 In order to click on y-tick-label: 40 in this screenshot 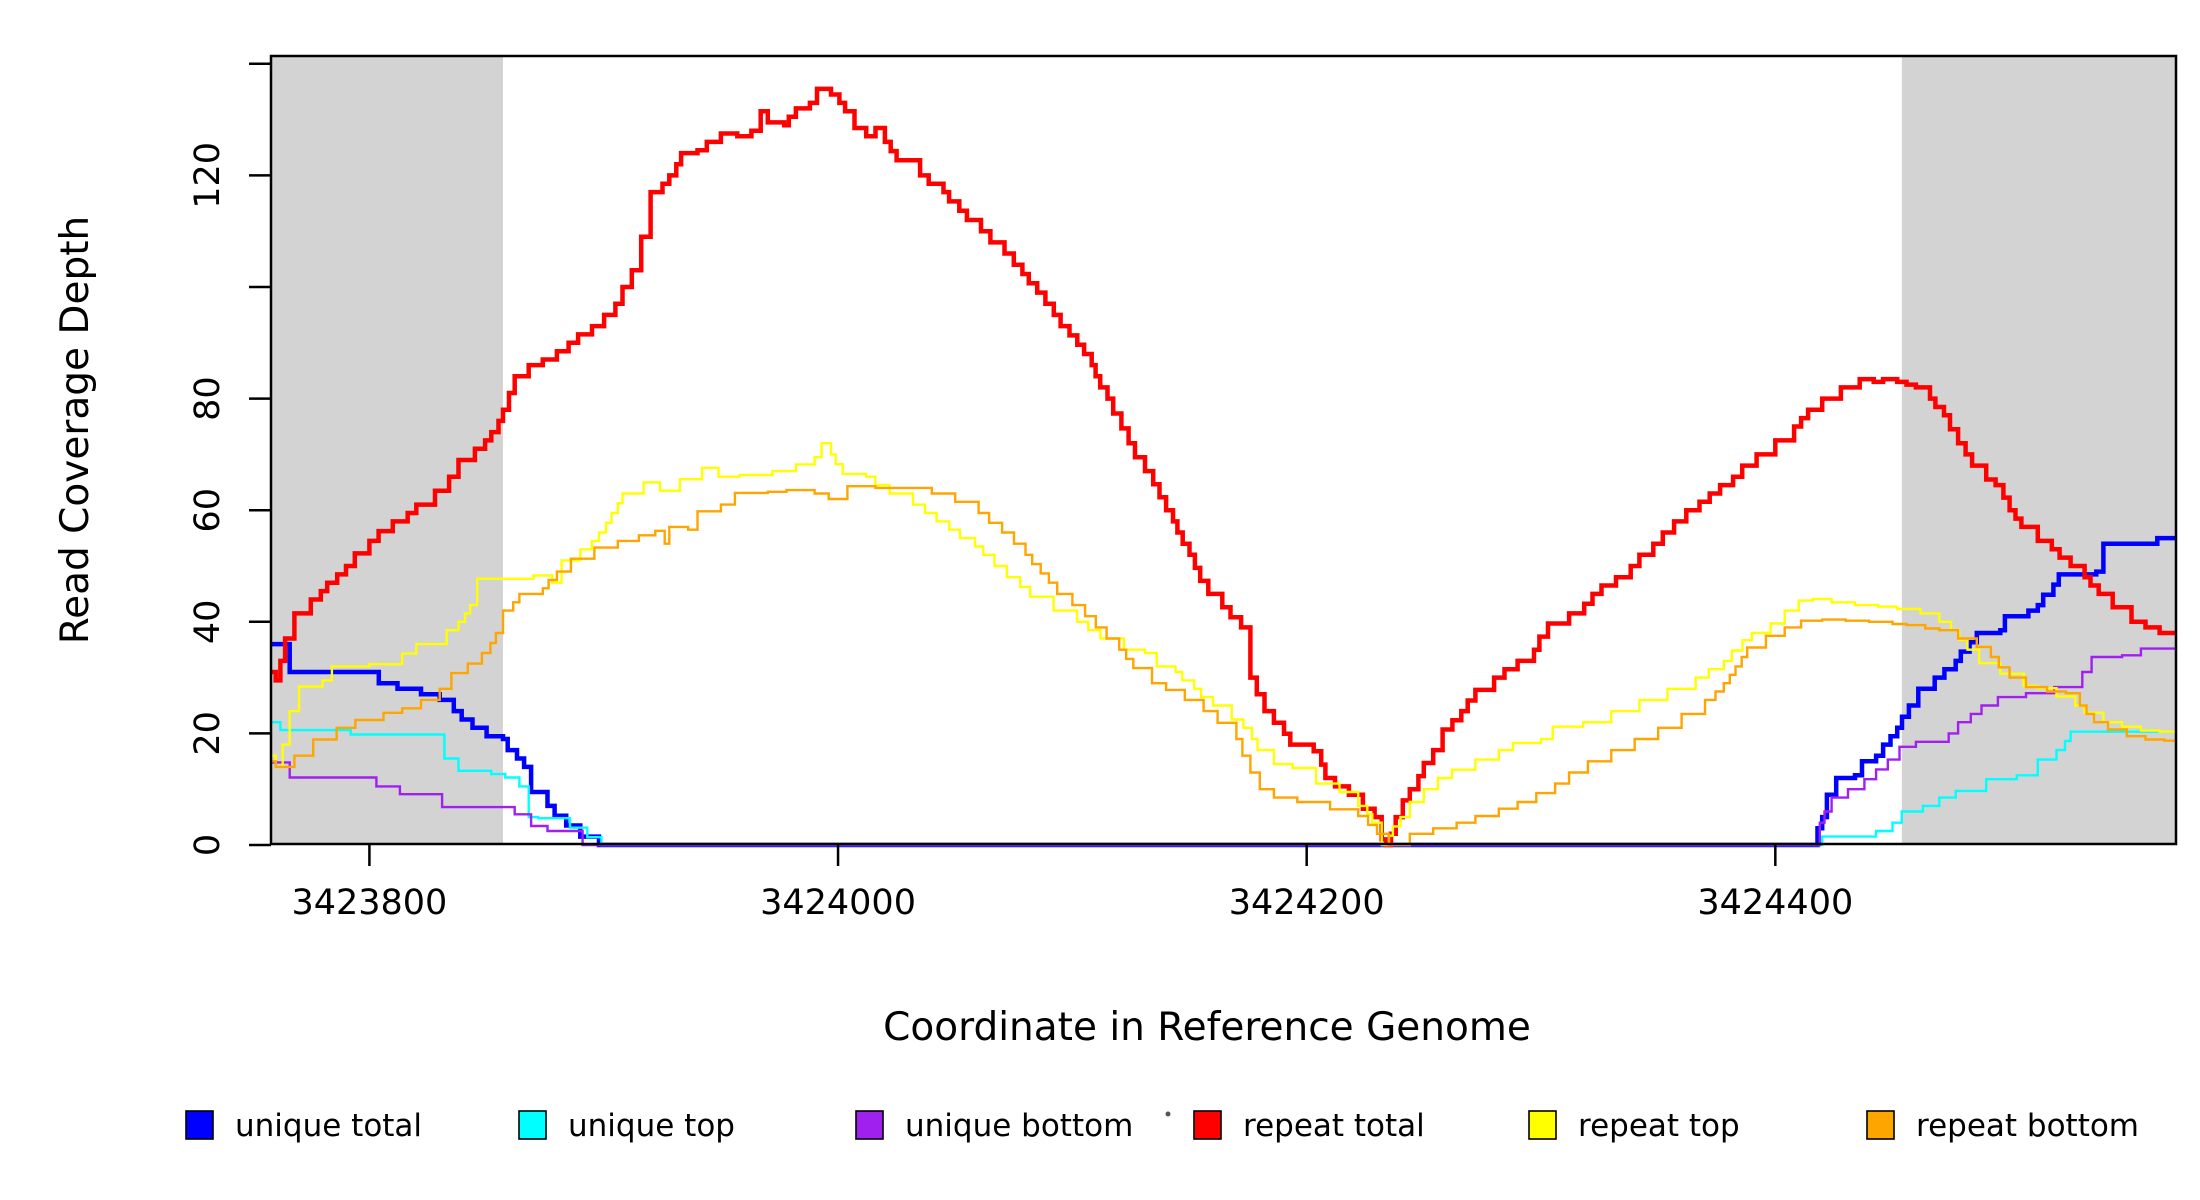, I will do `click(208, 622)`.